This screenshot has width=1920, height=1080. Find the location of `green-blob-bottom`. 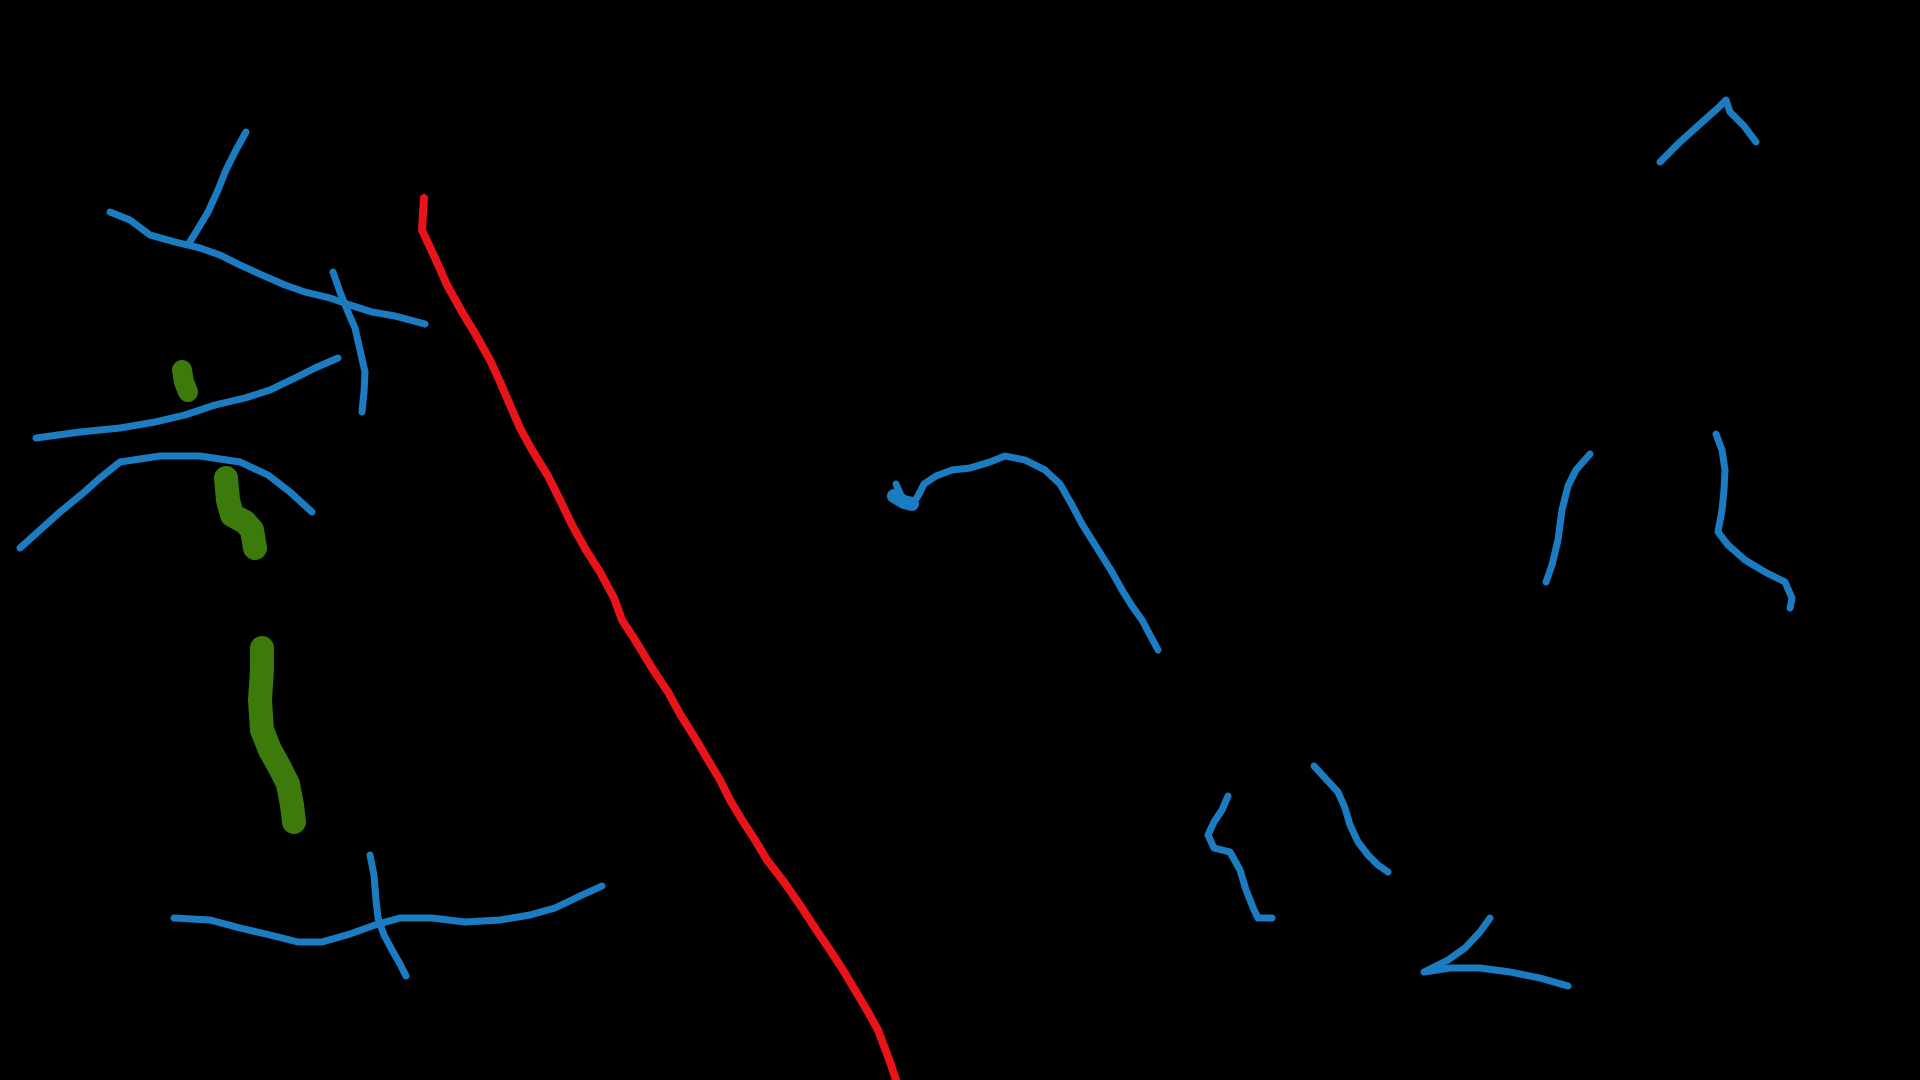

green-blob-bottom is located at coordinates (277, 735).